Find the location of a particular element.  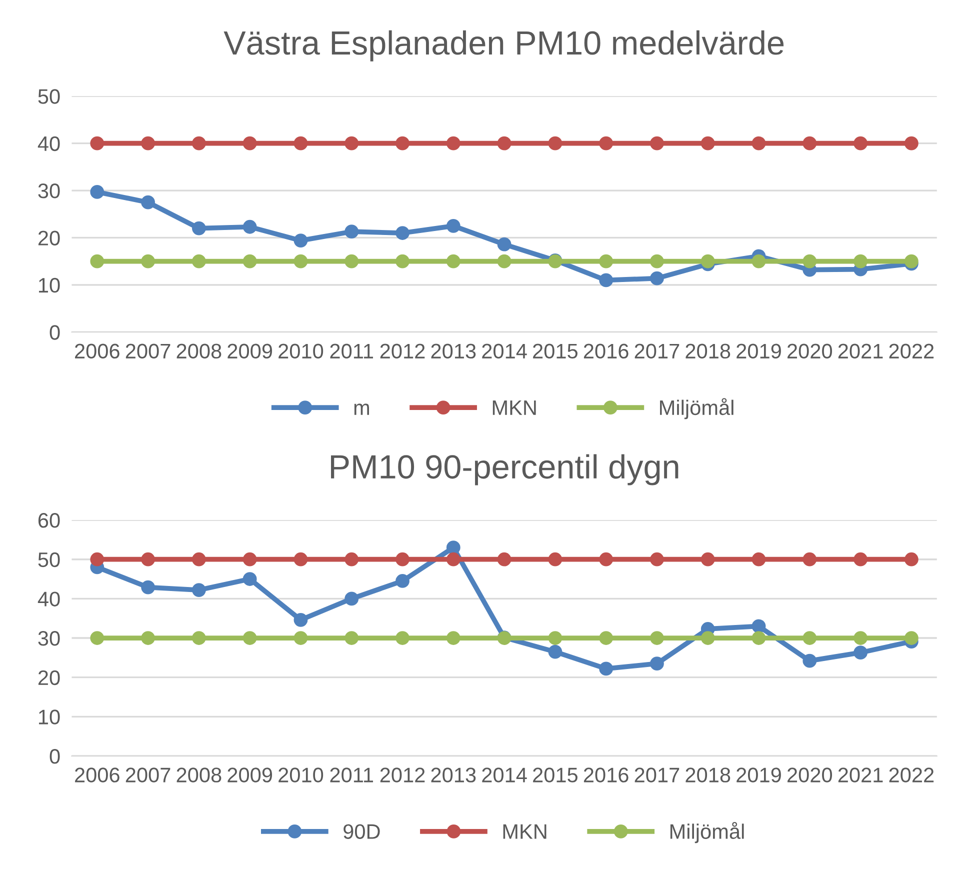

y-tick-label: 50 is located at coordinates (49, 560).